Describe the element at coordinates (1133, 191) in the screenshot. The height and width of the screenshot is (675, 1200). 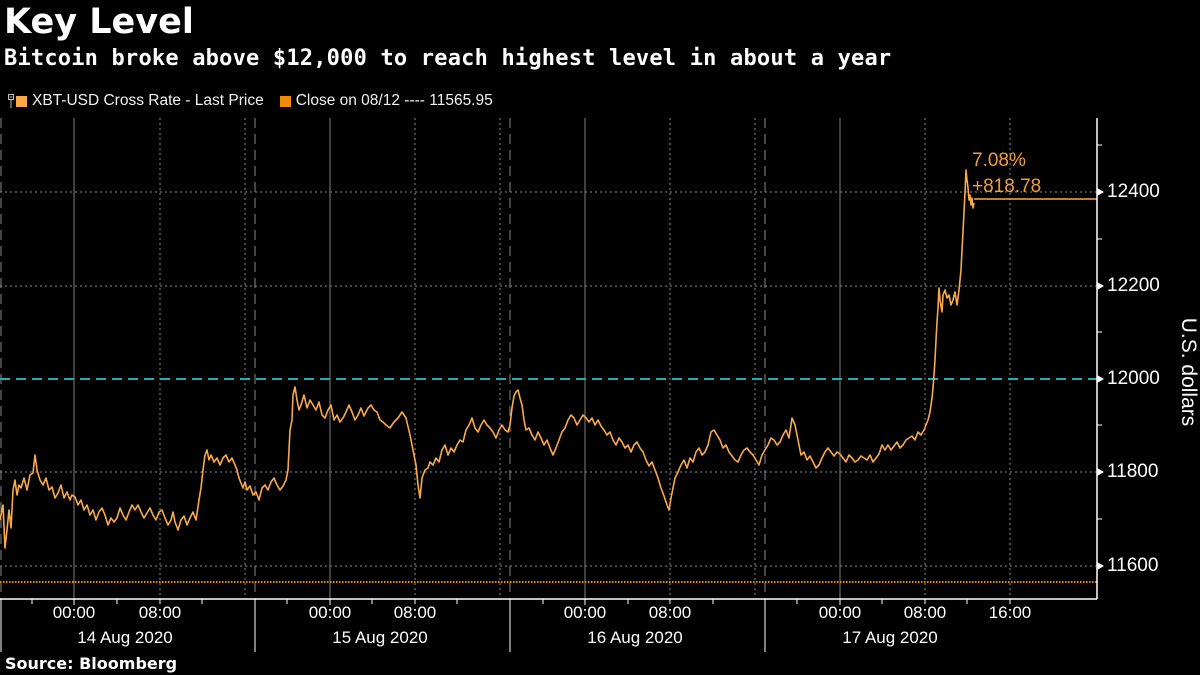
I see `y-tick-label: 12400` at that location.